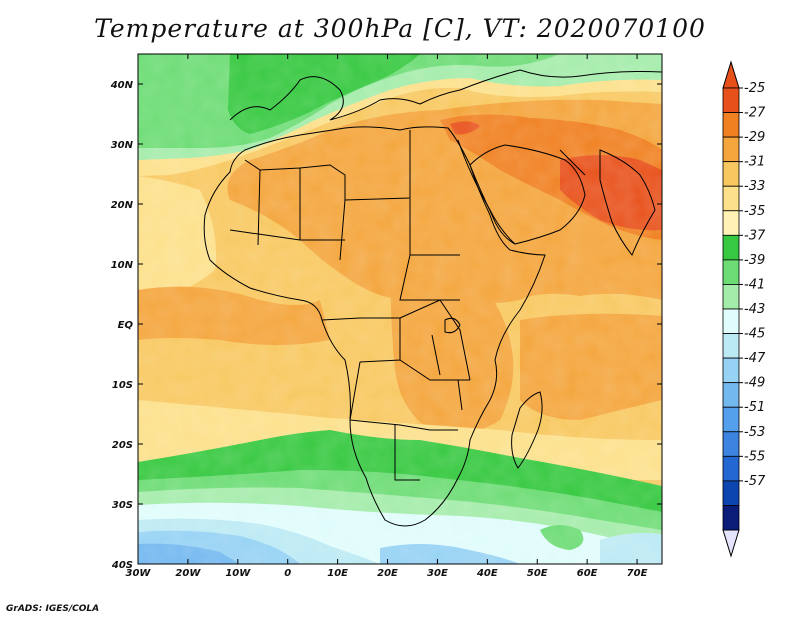  I want to click on lat-tick-label: 40S, so click(122, 565).